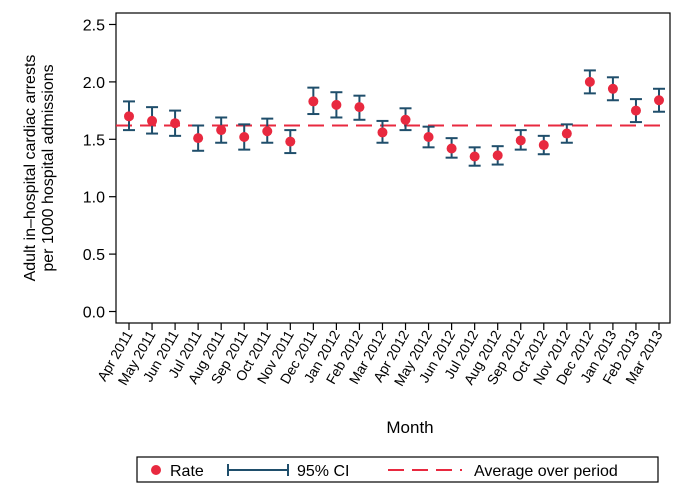 The image size is (677, 484). Describe the element at coordinates (397, 469) in the screenshot. I see `legend: Rate 95% CI Average over period` at that location.